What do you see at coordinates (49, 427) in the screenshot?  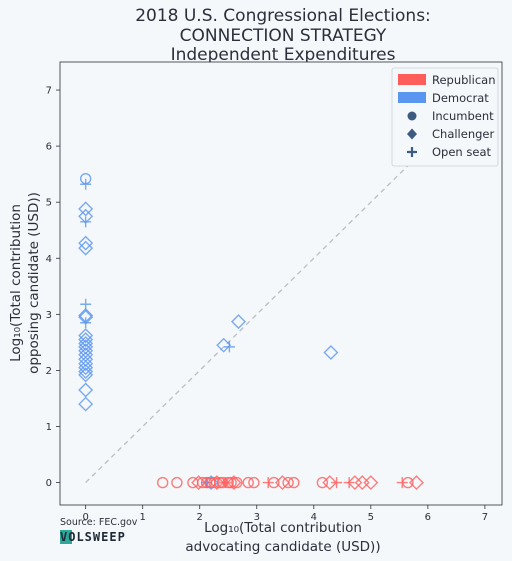 I see `y-tick-label: 1` at bounding box center [49, 427].